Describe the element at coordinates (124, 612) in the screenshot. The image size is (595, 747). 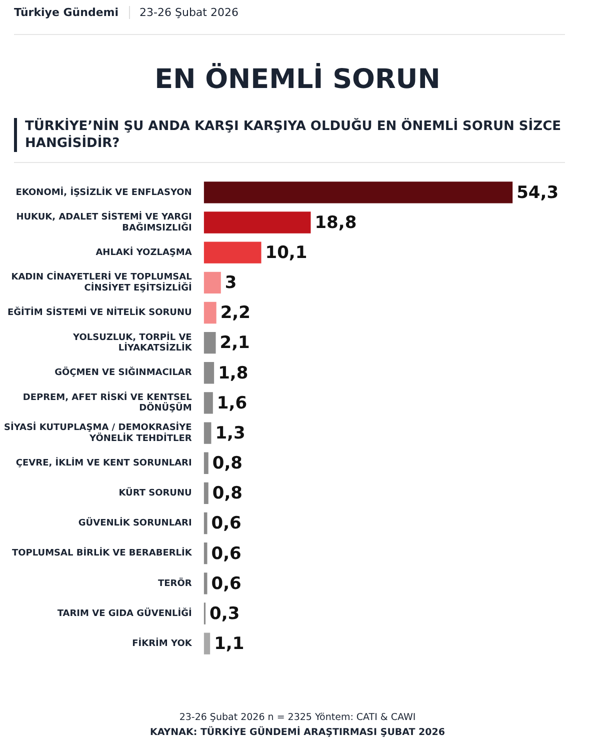
I see `y-tick-label: TARIM VE GIDA GÜVENLİĞİ` at that location.